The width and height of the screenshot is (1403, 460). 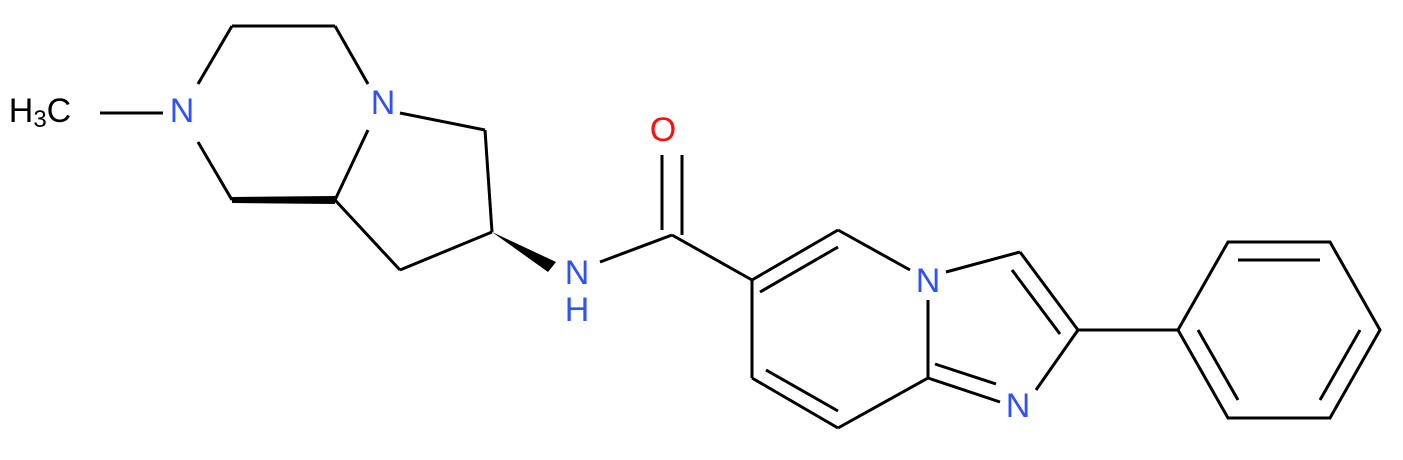 I want to click on atom-label: H, so click(x=577, y=310).